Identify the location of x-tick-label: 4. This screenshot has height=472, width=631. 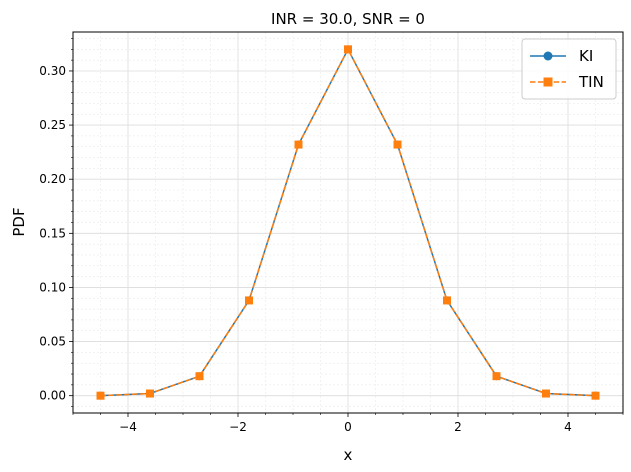
(568, 427).